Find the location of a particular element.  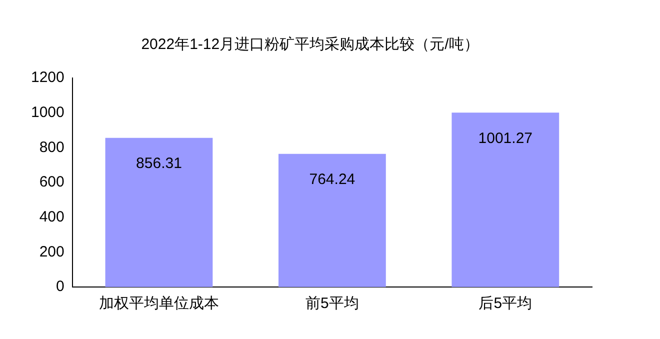

y-tick-label: 1000 is located at coordinates (47, 112).